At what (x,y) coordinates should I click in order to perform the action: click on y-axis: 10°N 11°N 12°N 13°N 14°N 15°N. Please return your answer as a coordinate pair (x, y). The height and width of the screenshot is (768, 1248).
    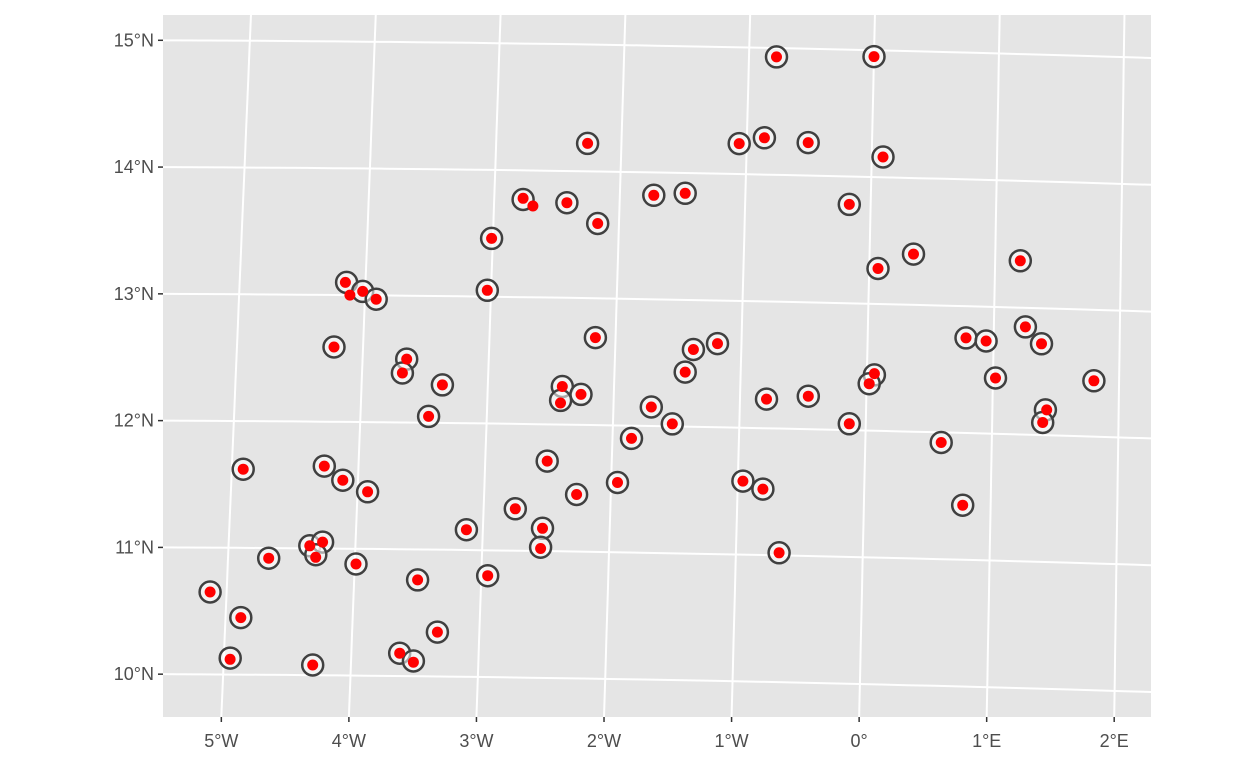
    Looking at the image, I should click on (138, 357).